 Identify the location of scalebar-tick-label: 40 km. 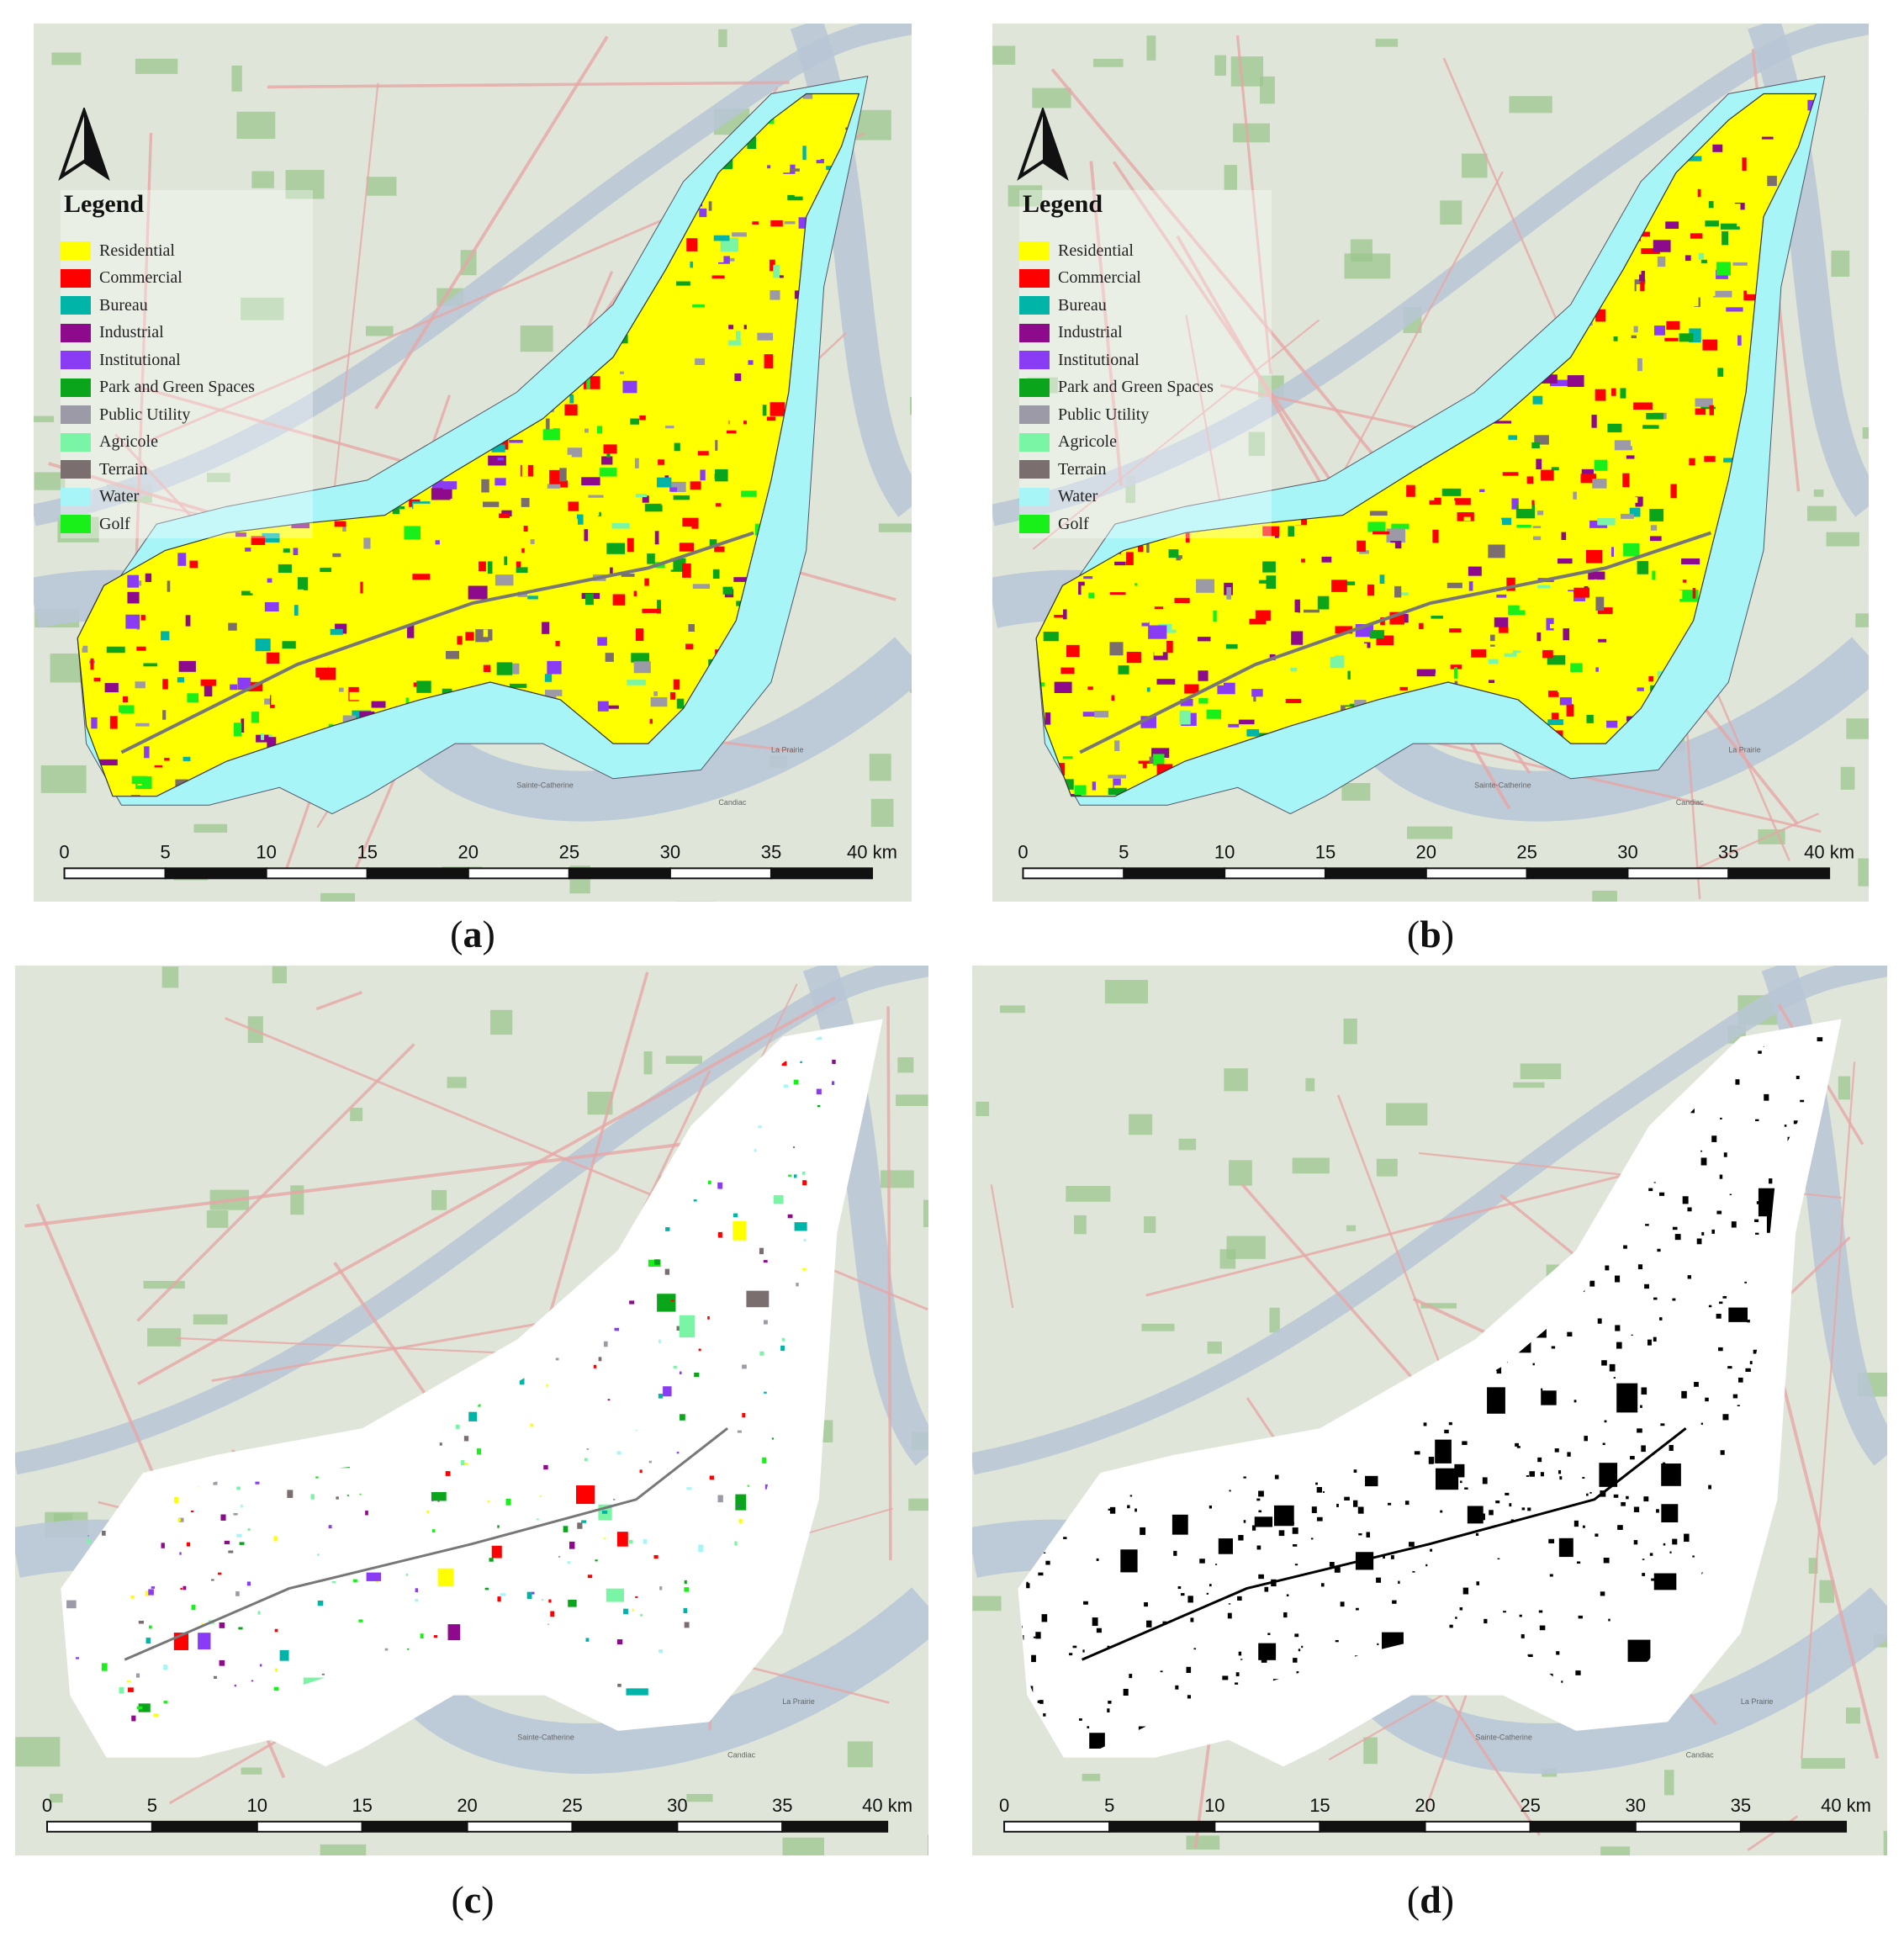
(872, 851).